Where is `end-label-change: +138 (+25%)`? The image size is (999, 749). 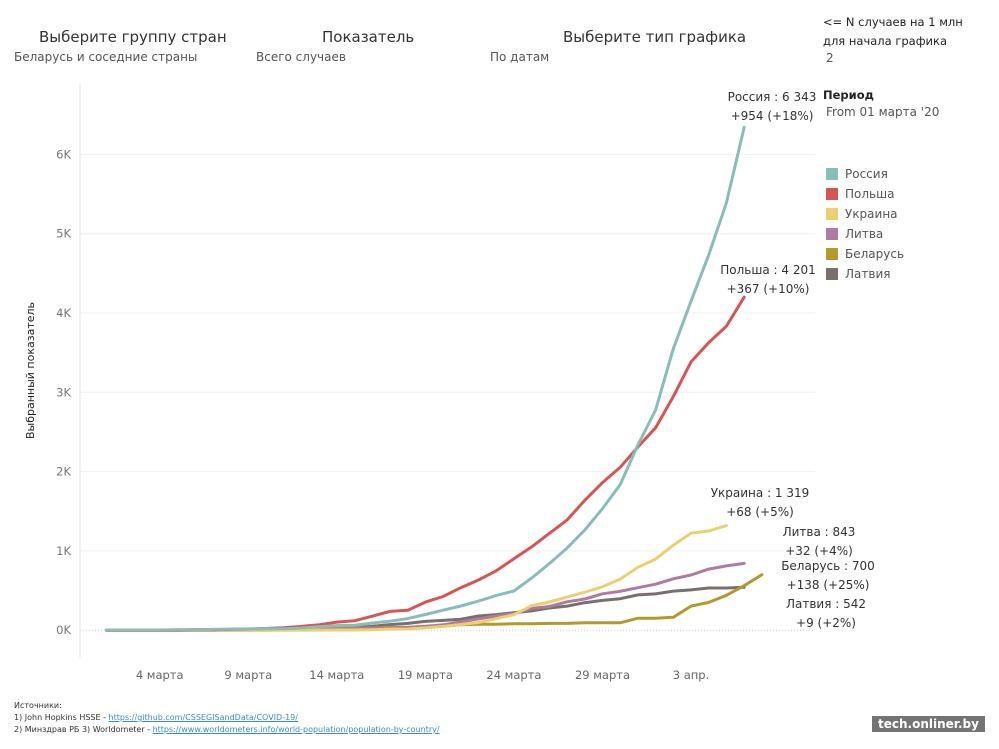 end-label-change: +138 (+25%) is located at coordinates (828, 585).